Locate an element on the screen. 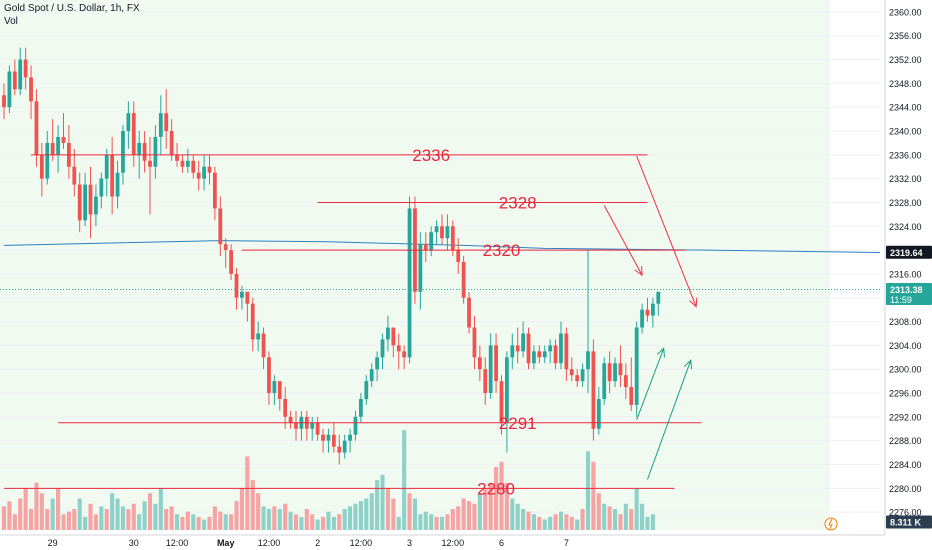 This screenshot has height=550, width=932. volume-value-tag-bg is located at coordinates (909, 522).